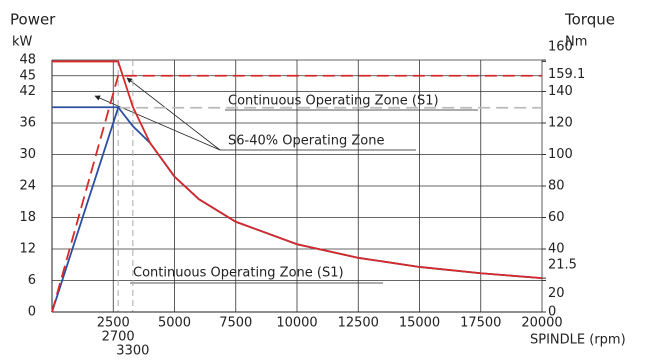 Image resolution: width=650 pixels, height=361 pixels. Describe the element at coordinates (113, 323) in the screenshot. I see `x-tick-label: 2500` at that location.